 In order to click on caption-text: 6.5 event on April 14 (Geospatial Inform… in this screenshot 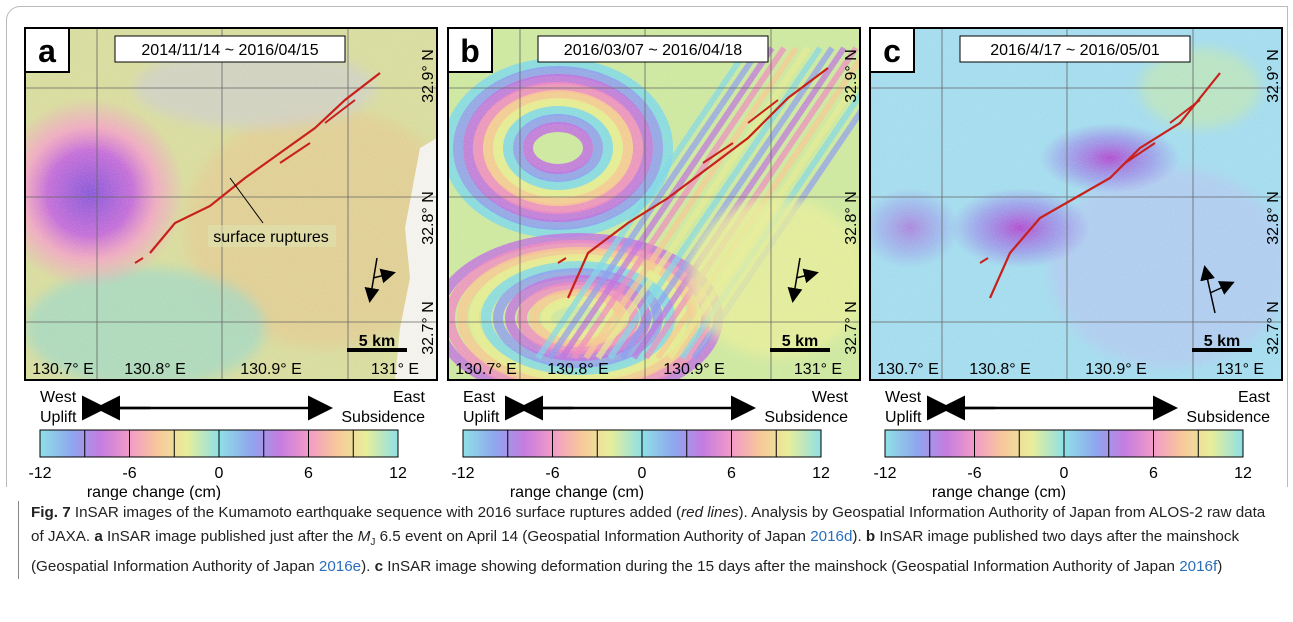, I will do `click(593, 536)`.